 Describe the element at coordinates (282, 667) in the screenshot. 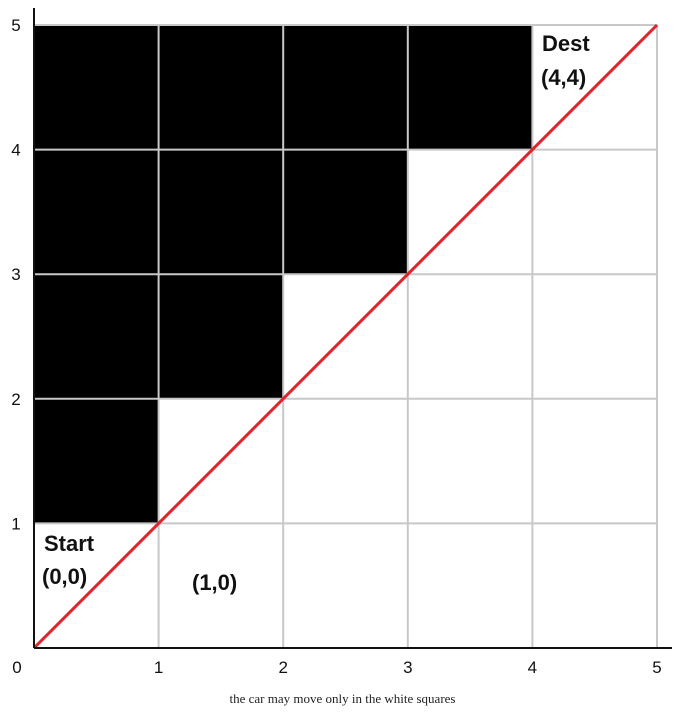

I see `x-tick-label: 2` at that location.